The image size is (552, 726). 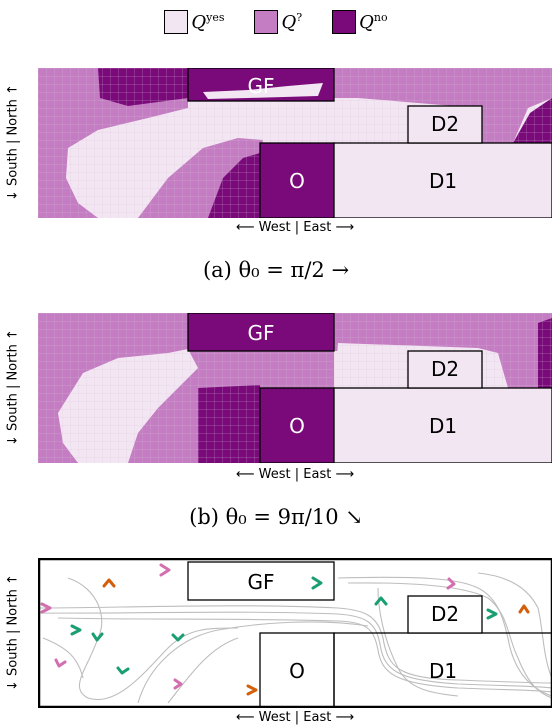 What do you see at coordinates (295, 474) in the screenshot?
I see `x-axis-label-b: ⟵ West | East ⟶` at bounding box center [295, 474].